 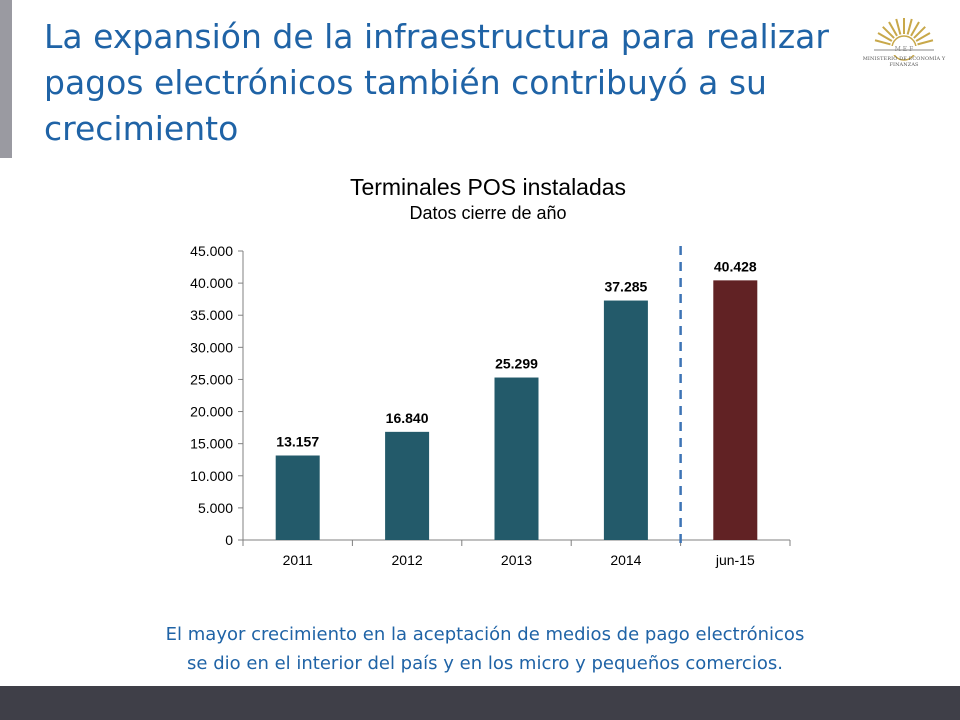 I want to click on x-tick-label-2014: 2014, so click(x=625, y=560).